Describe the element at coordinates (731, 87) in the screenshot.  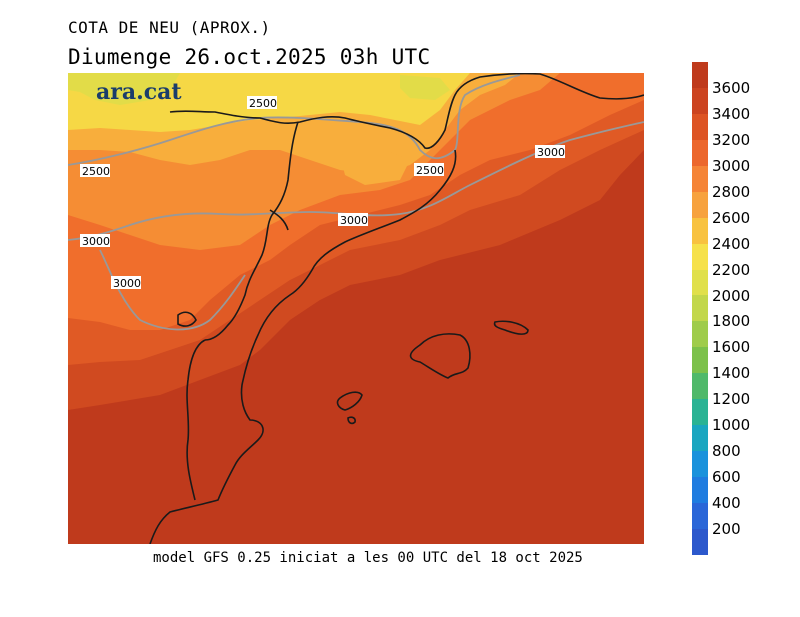
I see `colorbar-tick-label: 3600` at that location.